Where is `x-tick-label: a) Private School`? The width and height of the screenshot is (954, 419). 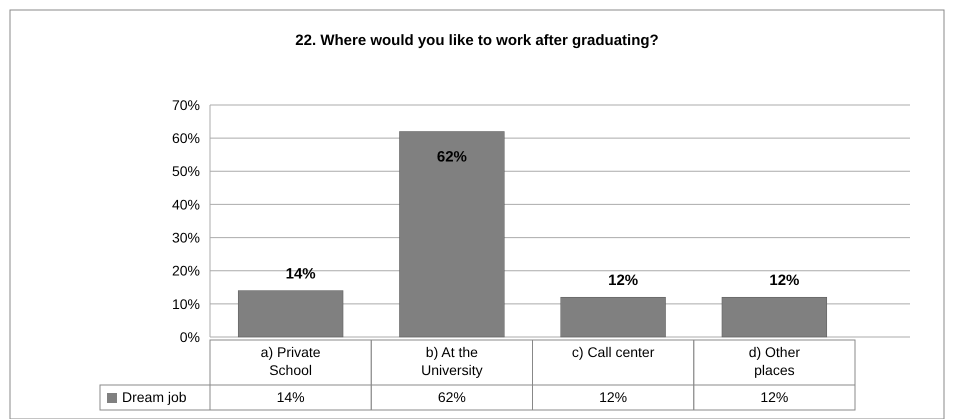 x-tick-label: a) Private School is located at coordinates (290, 361).